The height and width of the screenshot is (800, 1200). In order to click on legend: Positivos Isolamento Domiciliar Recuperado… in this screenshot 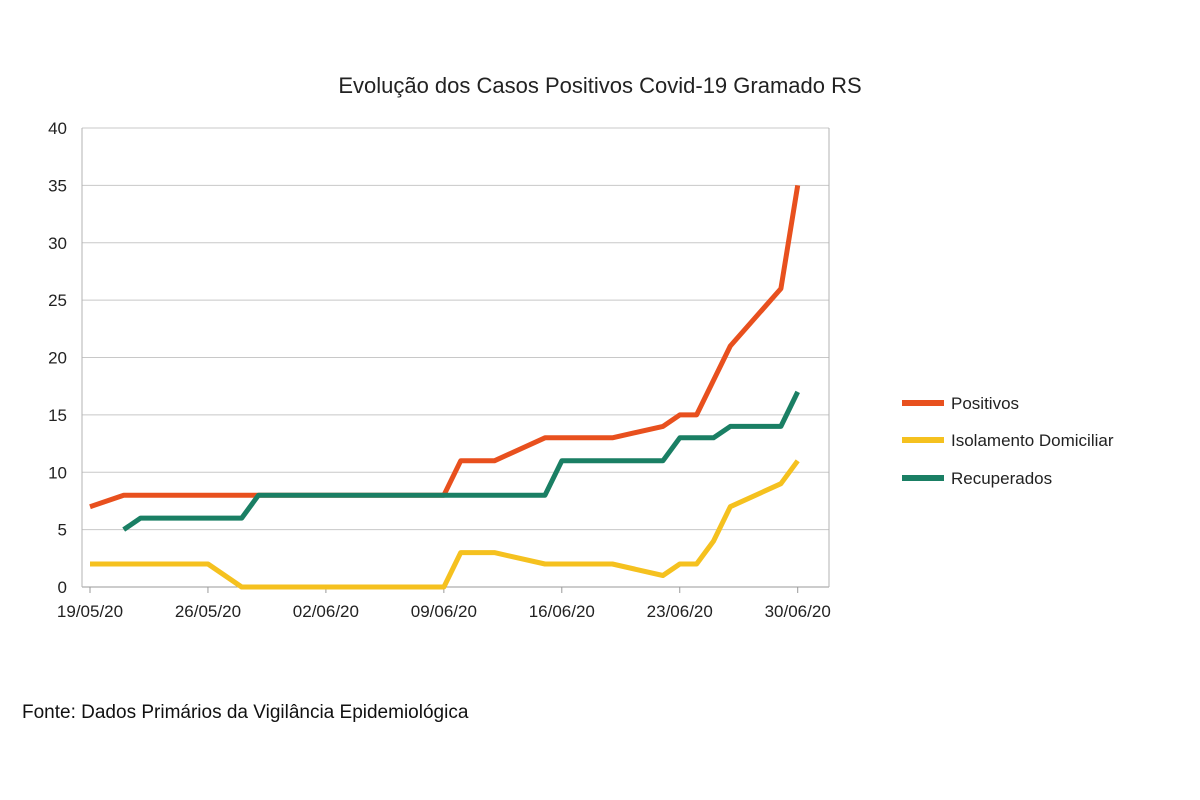, I will do `click(1008, 441)`.